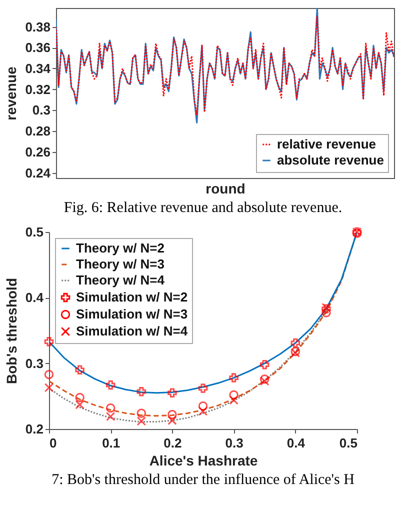 Image resolution: width=406 pixels, height=532 pixels. I want to click on x-tick-label: 0.3, so click(234, 443).